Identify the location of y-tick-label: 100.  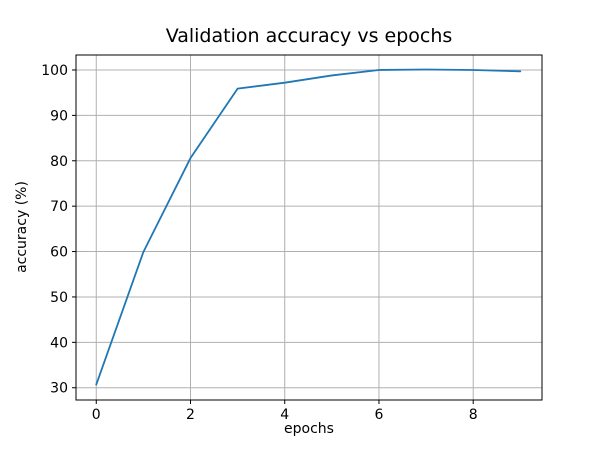
(54, 71).